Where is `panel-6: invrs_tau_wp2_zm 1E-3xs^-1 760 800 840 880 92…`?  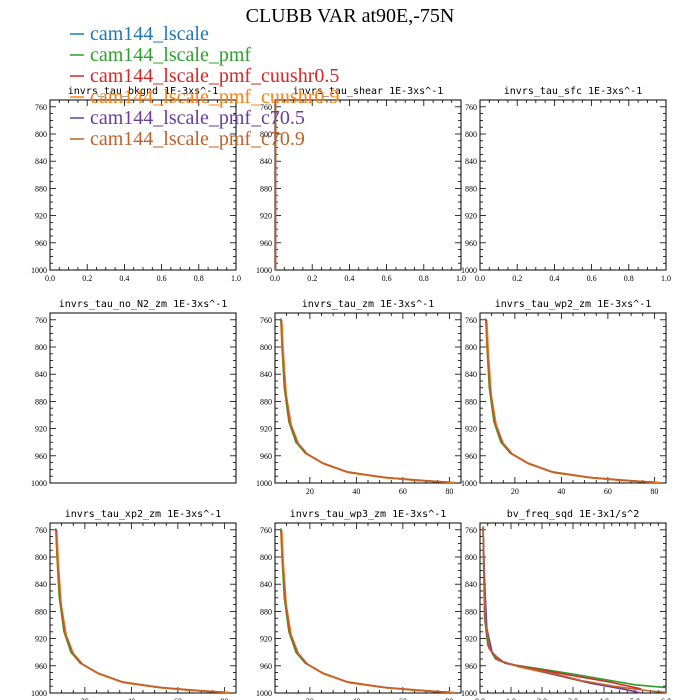 panel-6: invrs_tau_wp2_zm 1E-3xs^-1 760 800 840 880 92… is located at coordinates (564, 397).